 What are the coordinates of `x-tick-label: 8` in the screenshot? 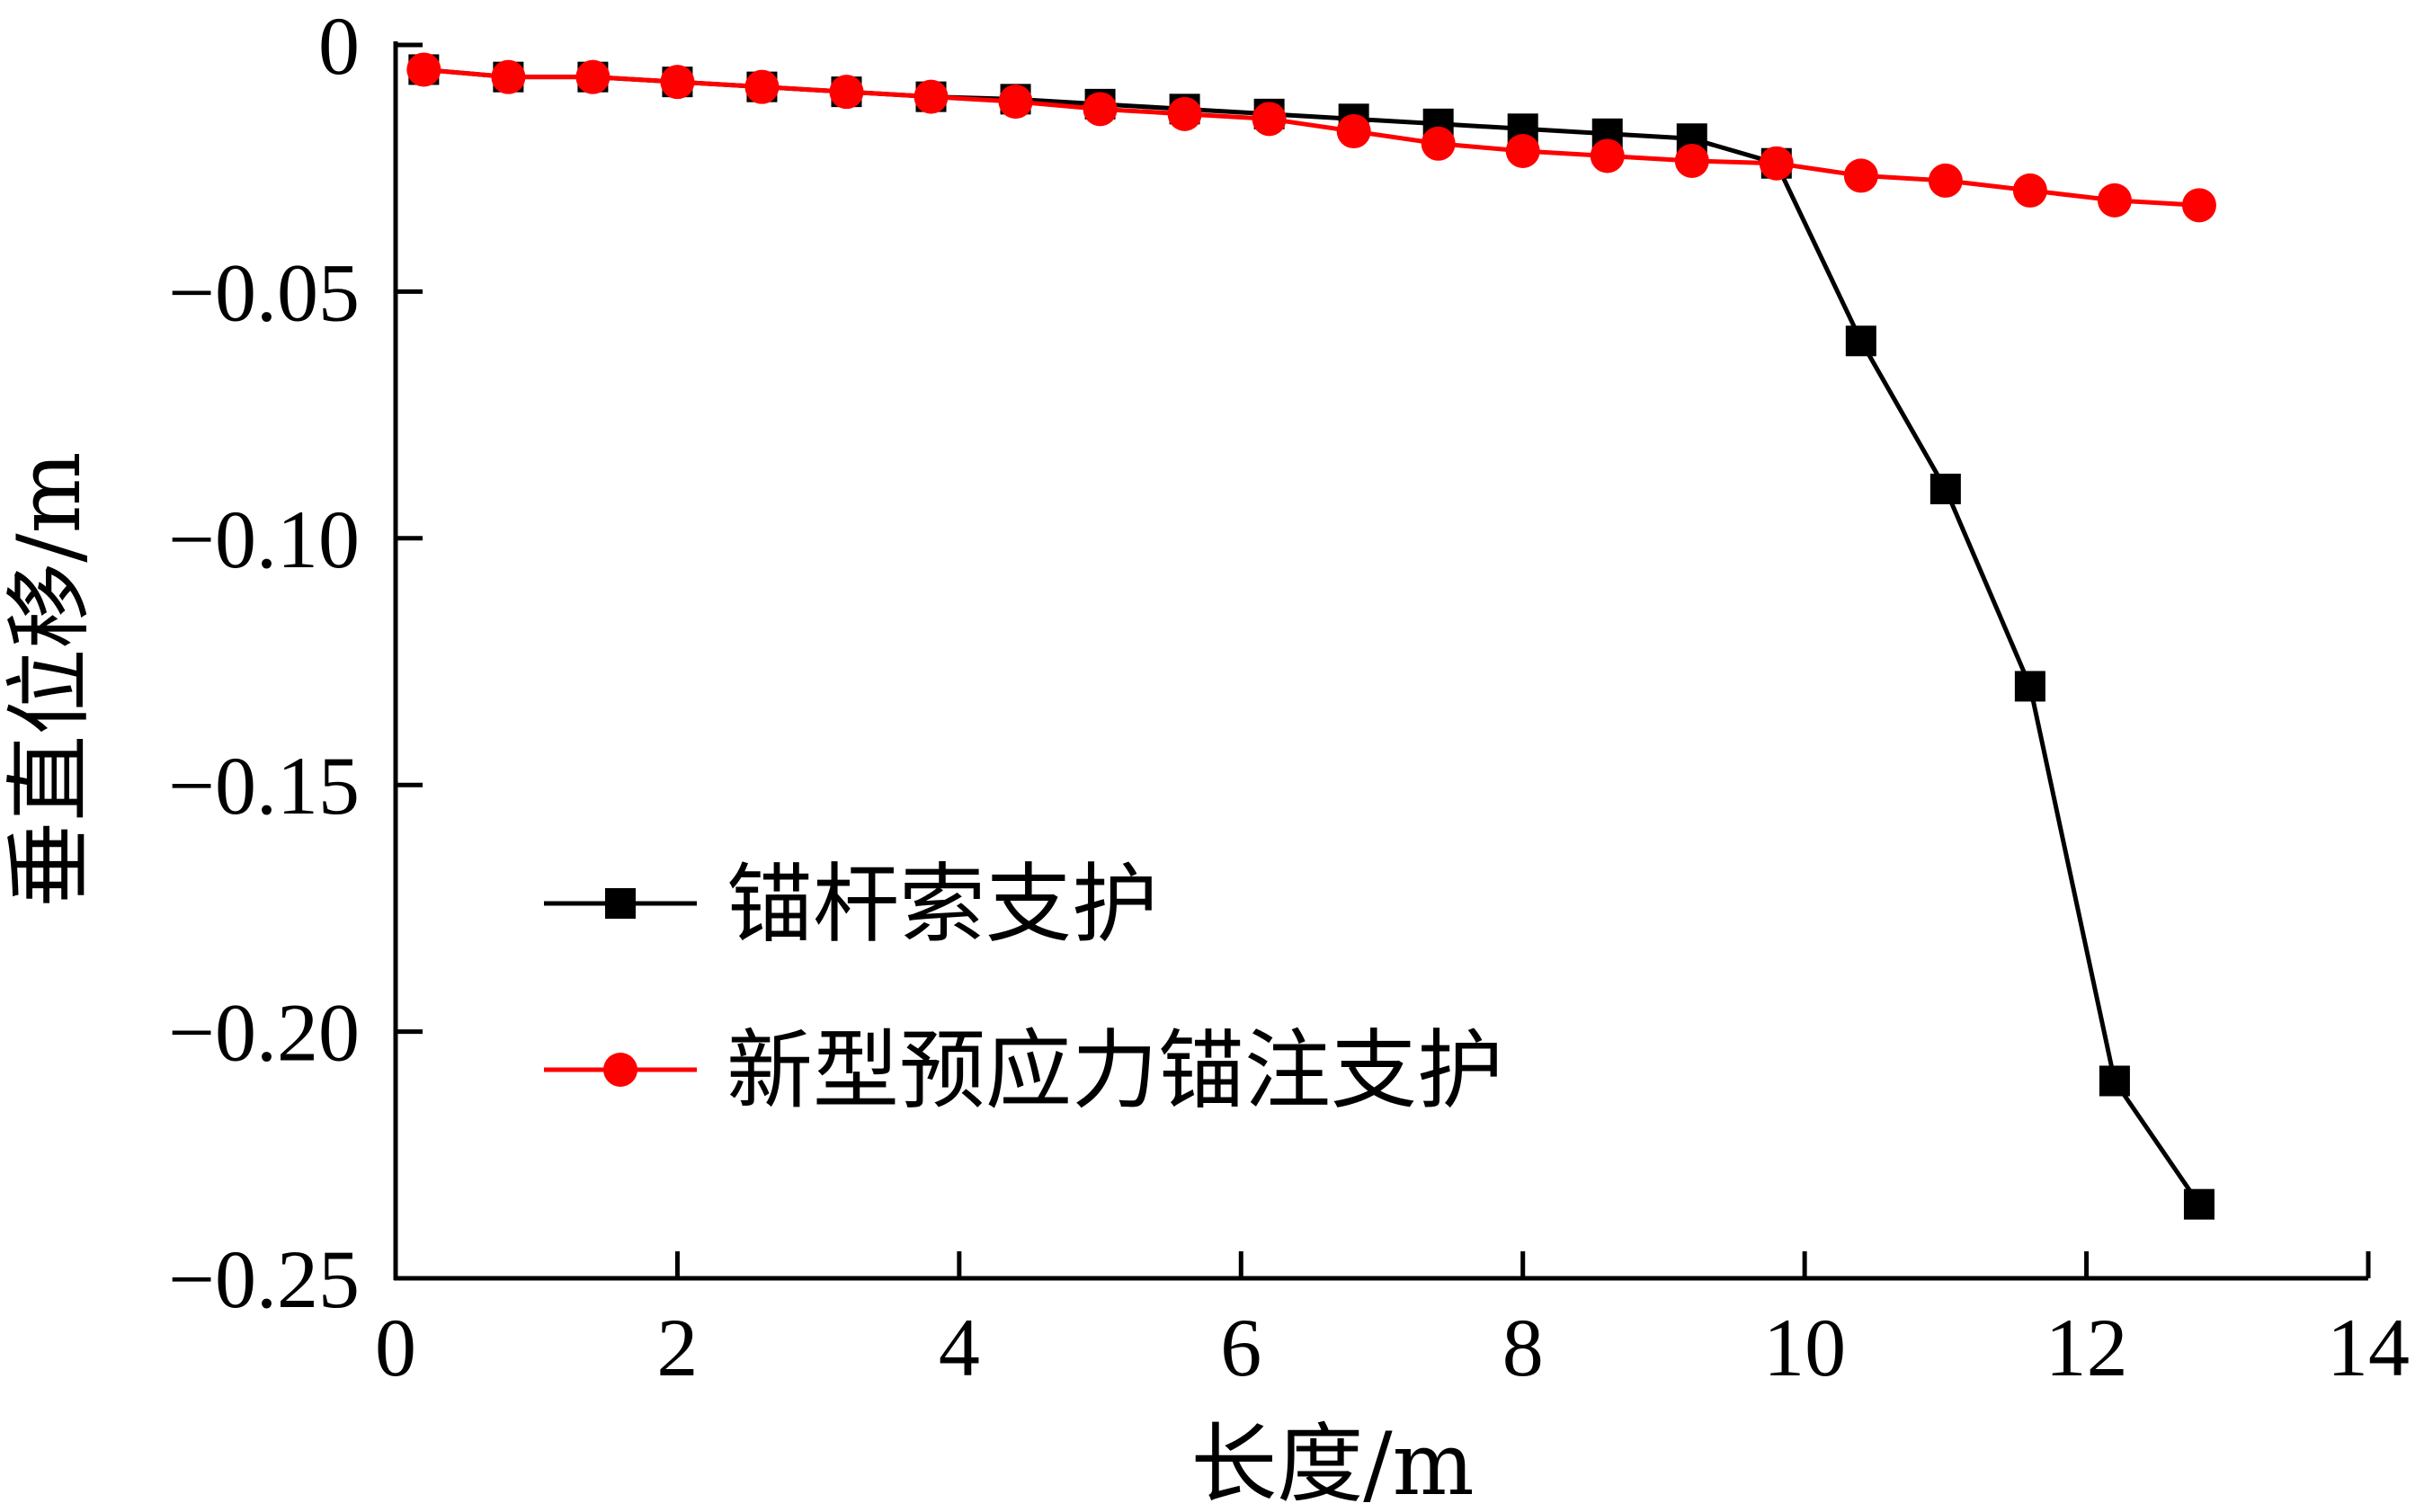 It's located at (1523, 1347).